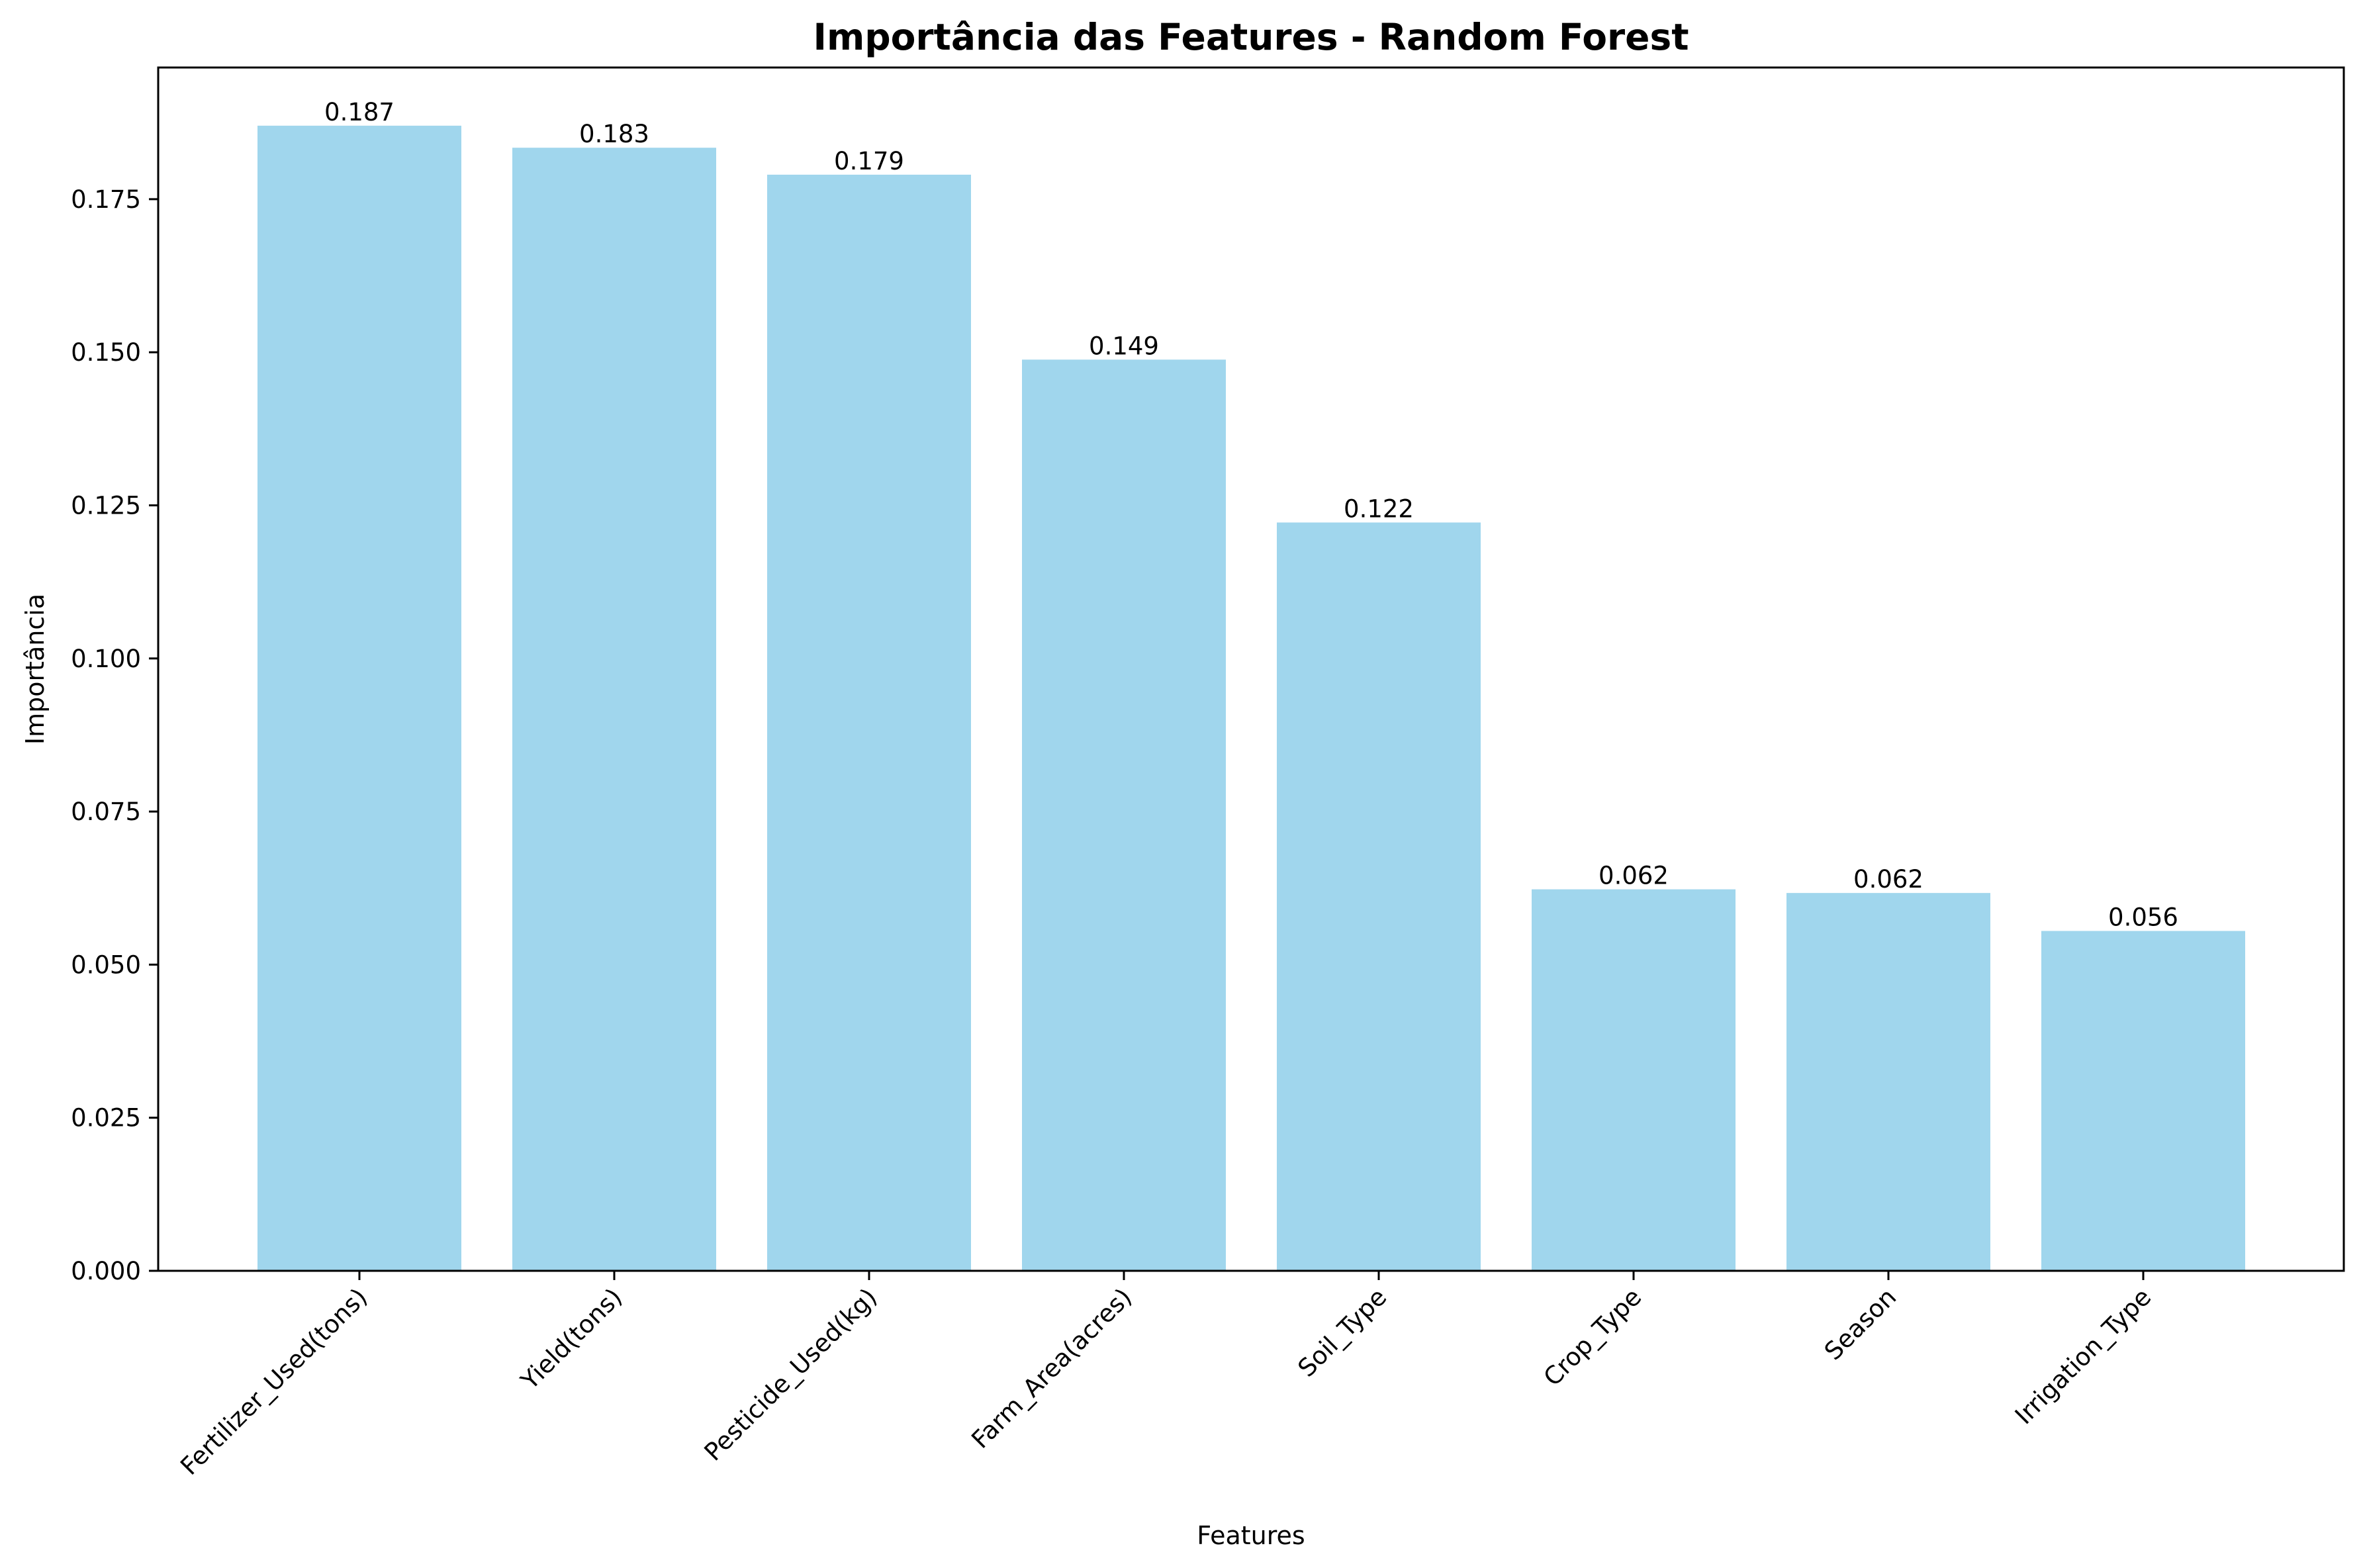  What do you see at coordinates (106, 1118) in the screenshot?
I see `y-tick-label-1: 0.025` at bounding box center [106, 1118].